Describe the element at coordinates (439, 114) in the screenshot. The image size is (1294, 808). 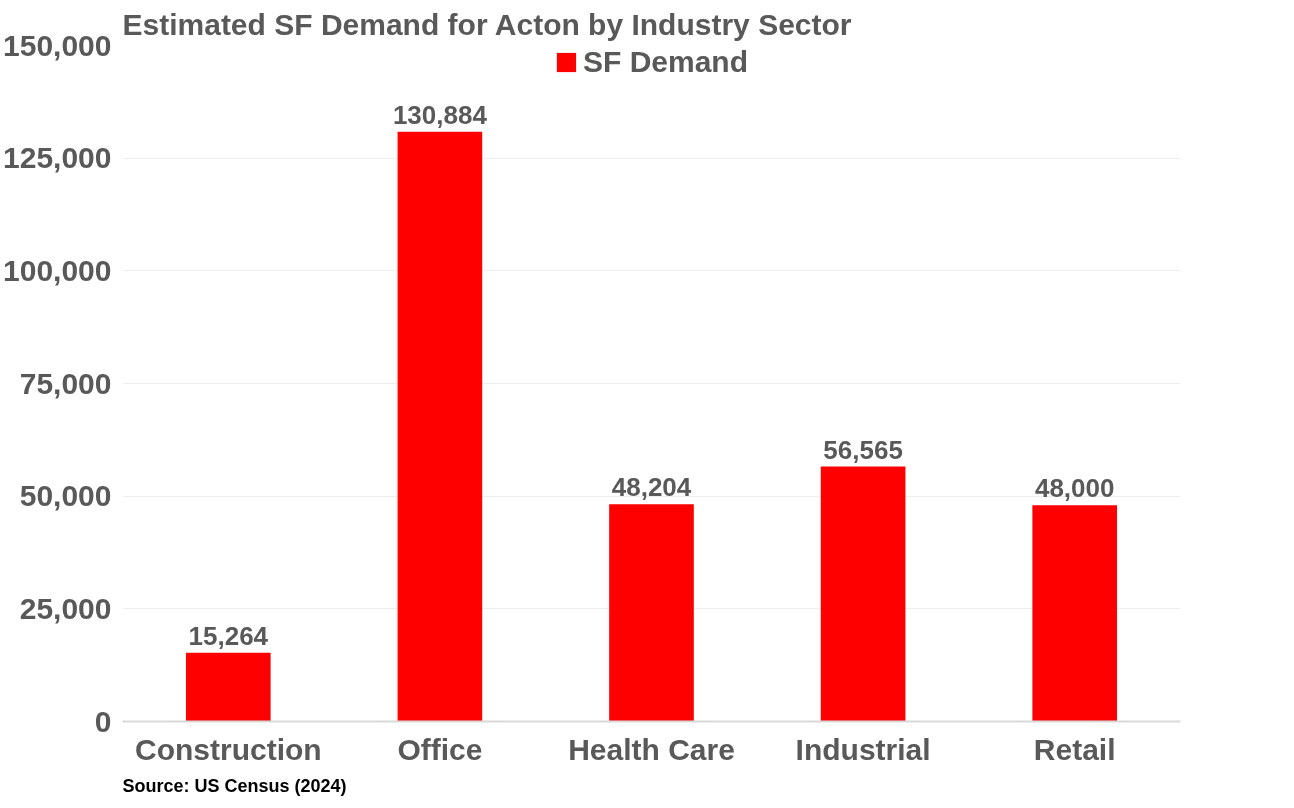
I see `text: 130,884` at that location.